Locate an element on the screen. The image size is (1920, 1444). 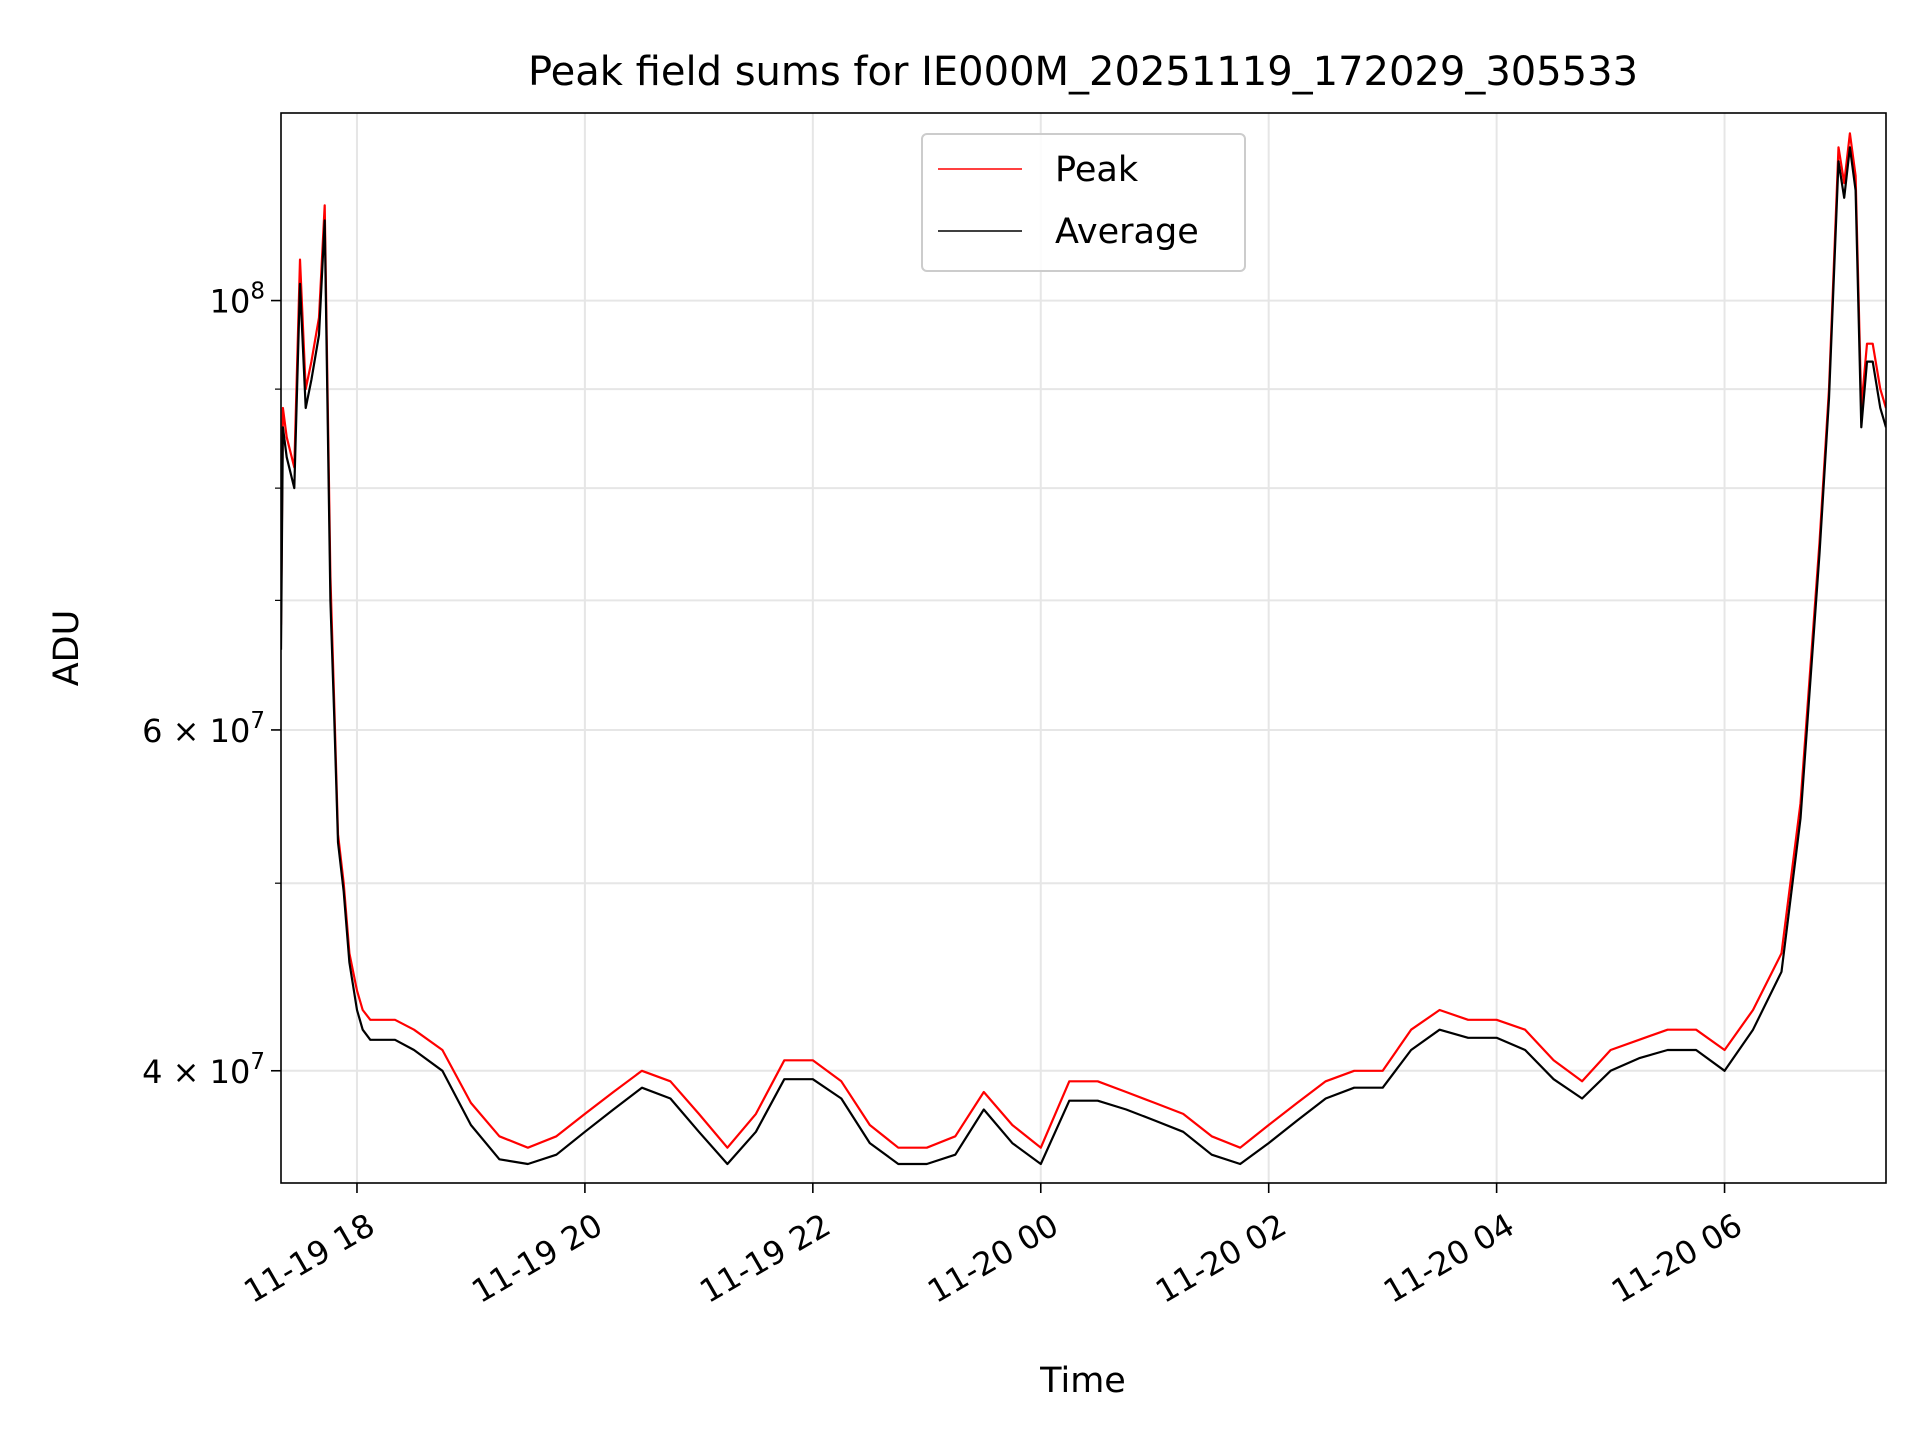
x-axis-label: Time is located at coordinates (1082, 1381).